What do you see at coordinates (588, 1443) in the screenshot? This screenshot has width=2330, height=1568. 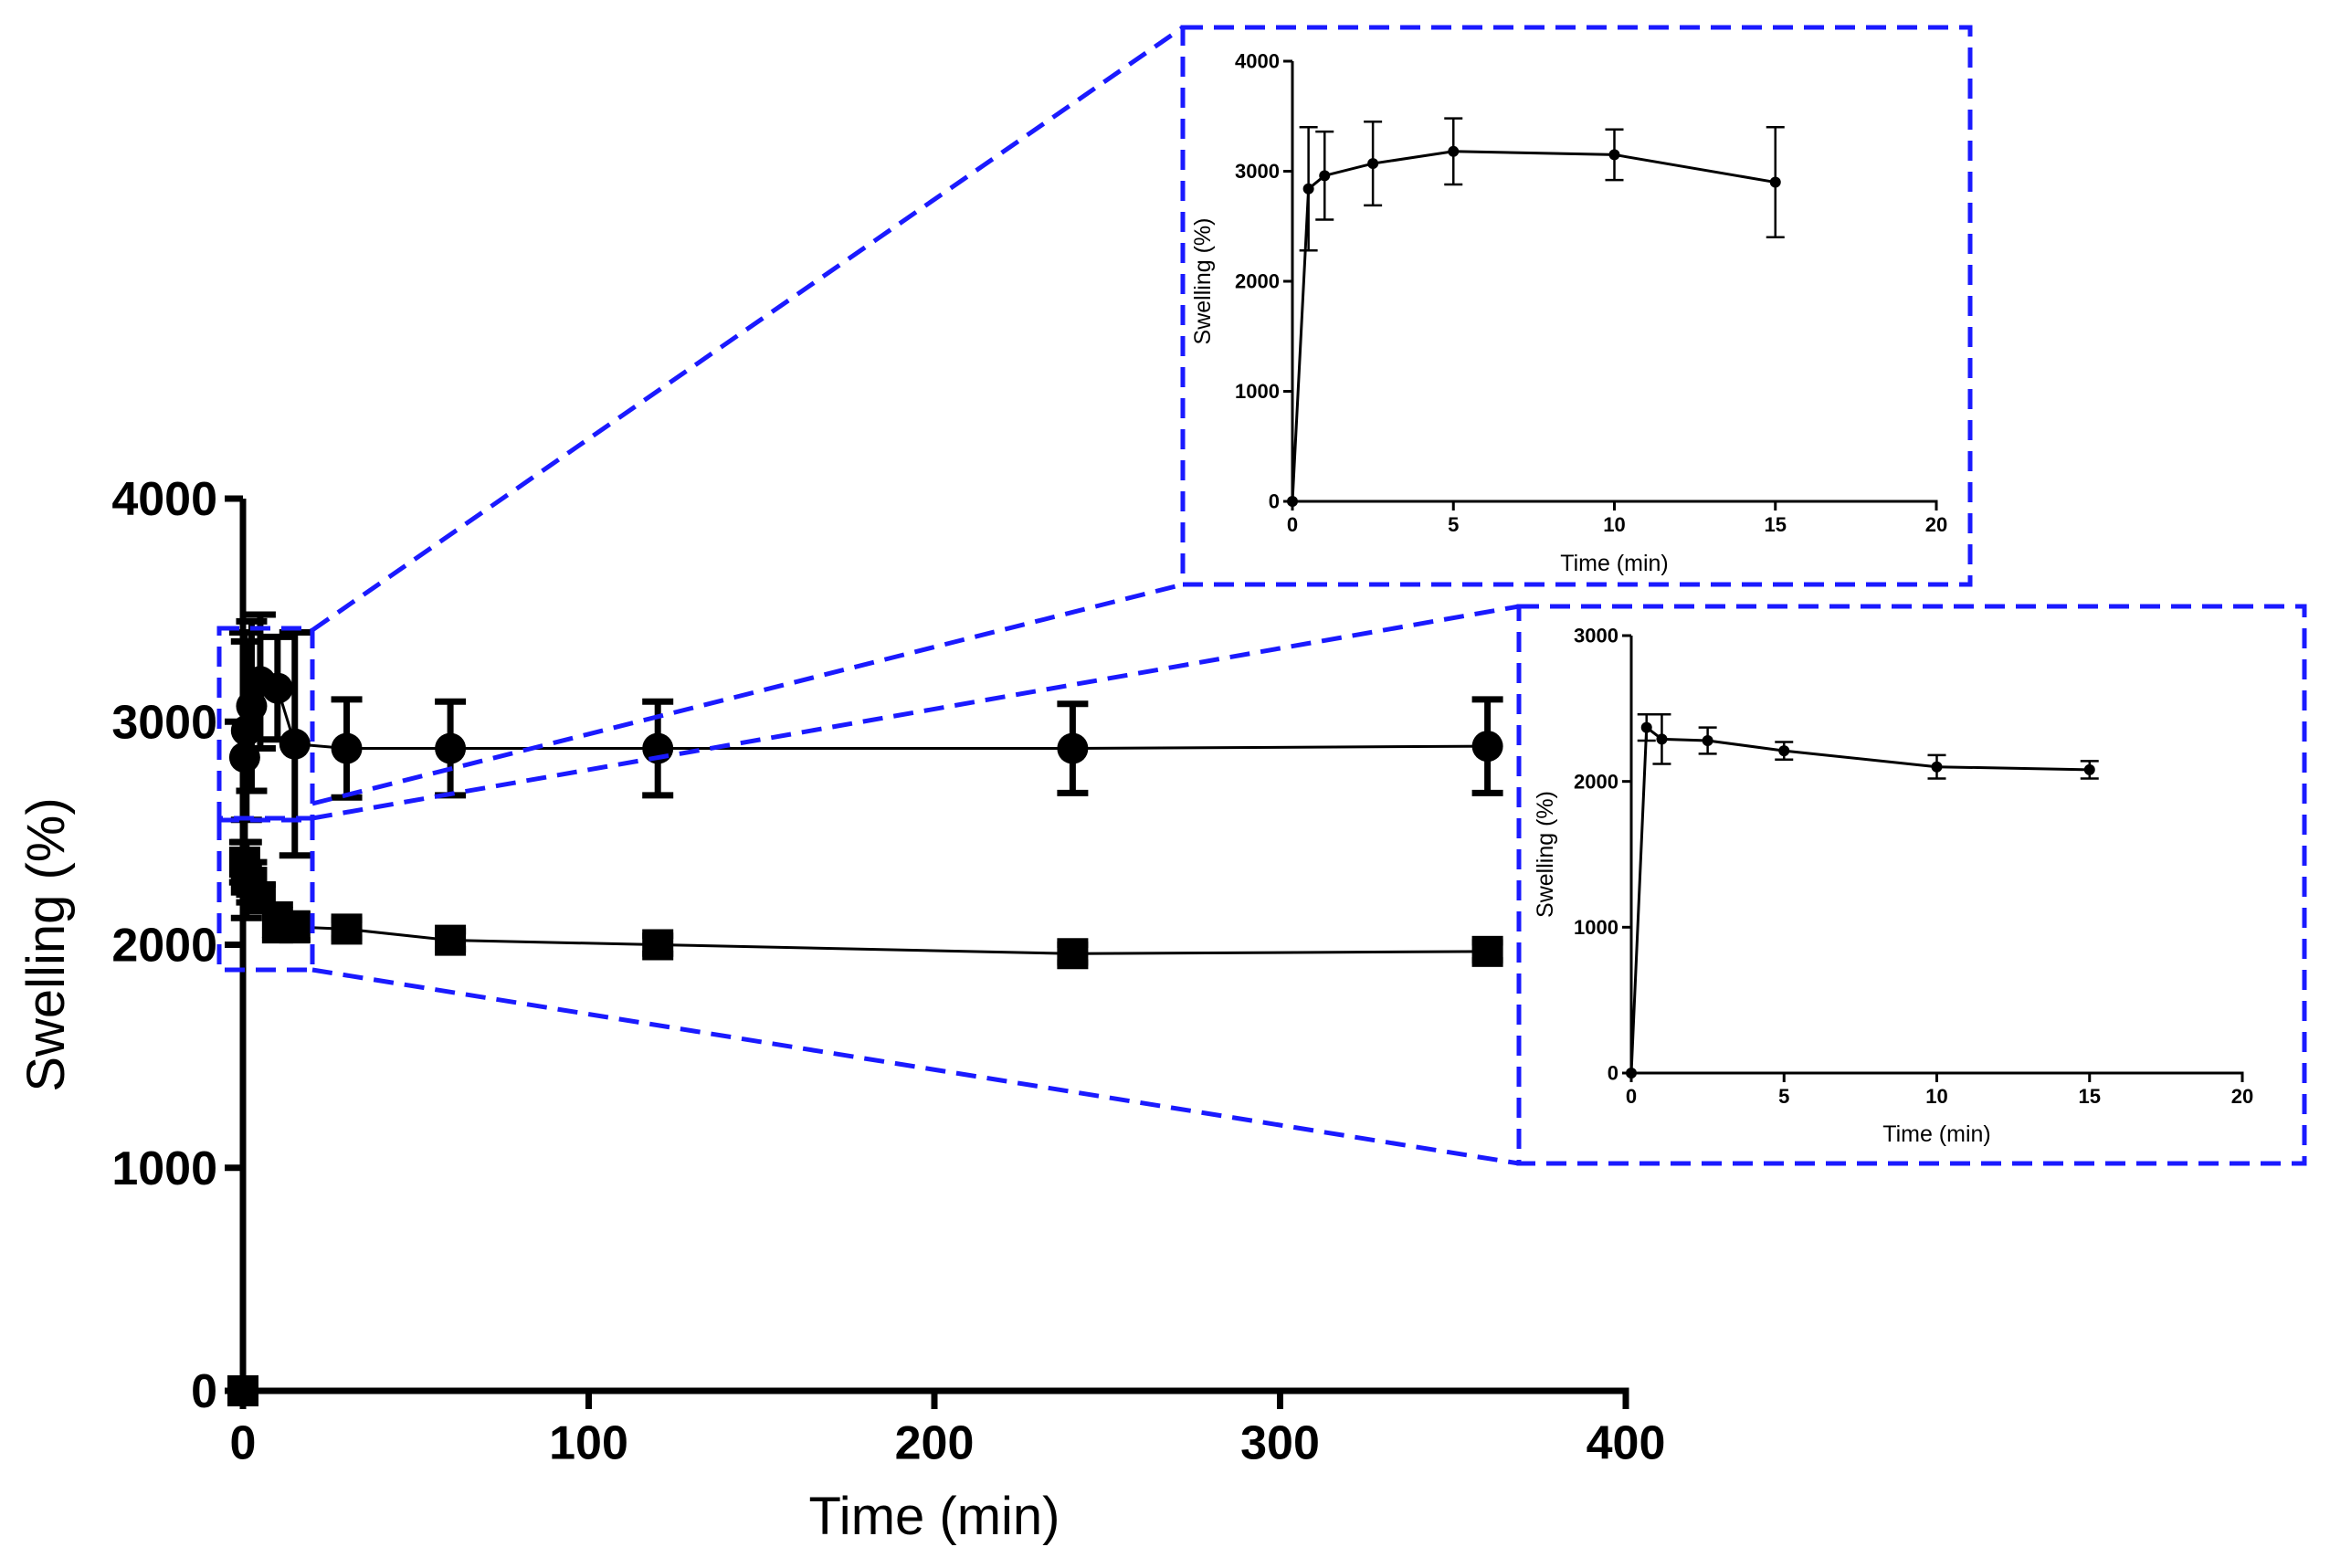 I see `x-tick-label: 100` at bounding box center [588, 1443].